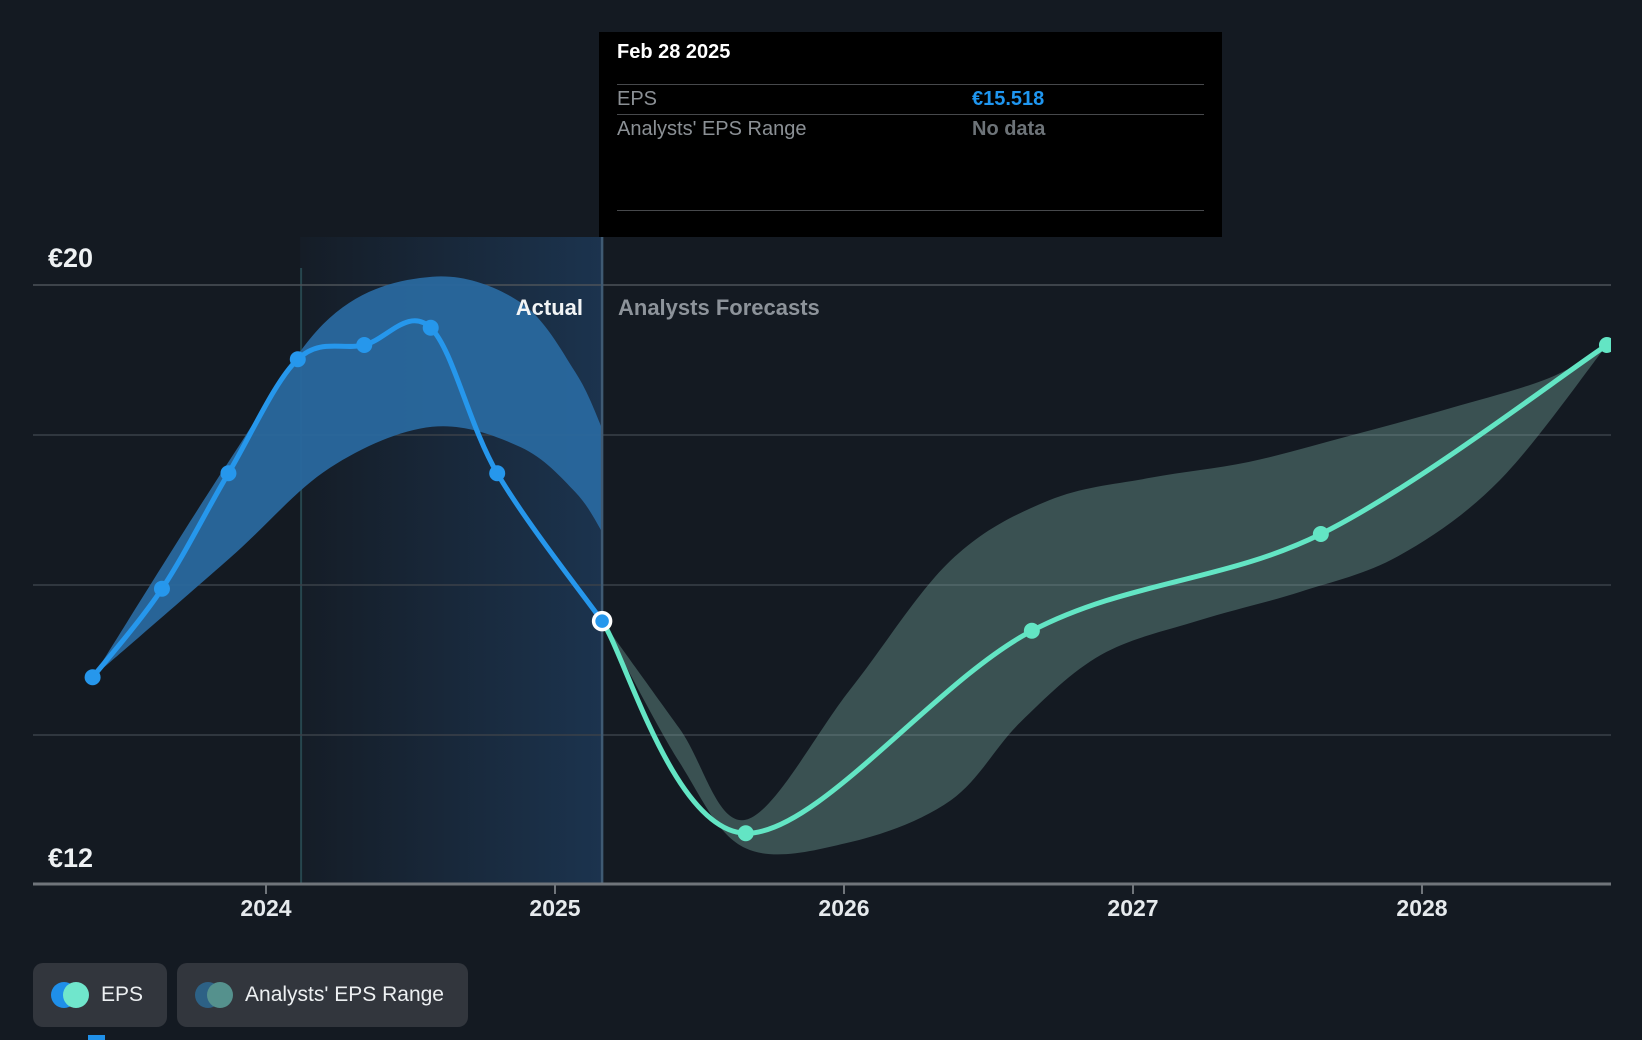 The height and width of the screenshot is (1040, 1642). Describe the element at coordinates (1009, 129) in the screenshot. I see `tooltip-range-value: No data` at that location.